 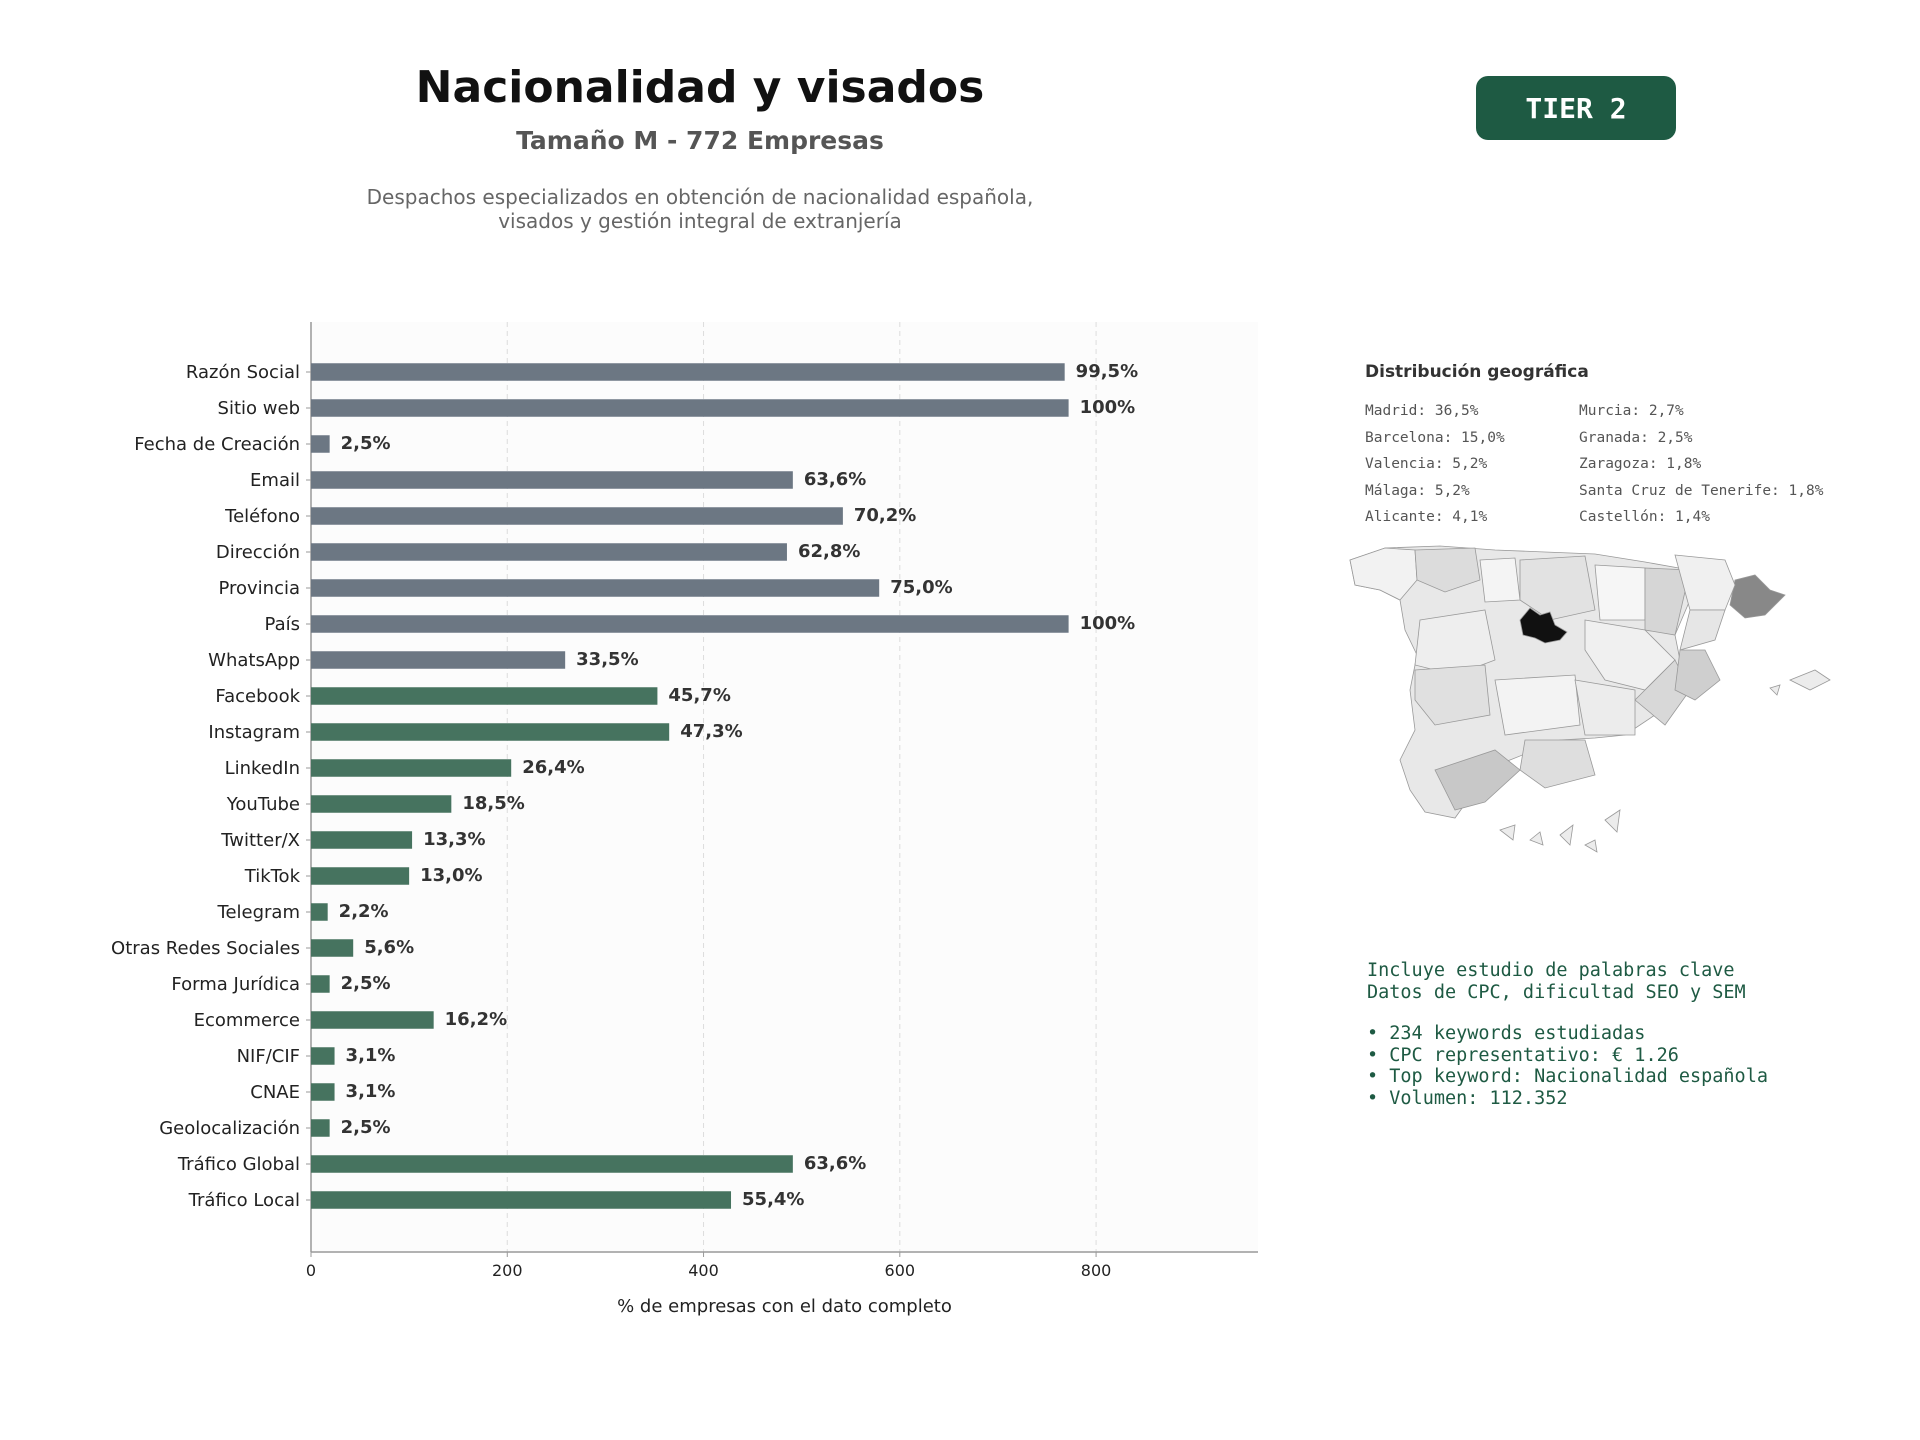 What do you see at coordinates (258, 552) in the screenshot?
I see `category-label: Dirección` at bounding box center [258, 552].